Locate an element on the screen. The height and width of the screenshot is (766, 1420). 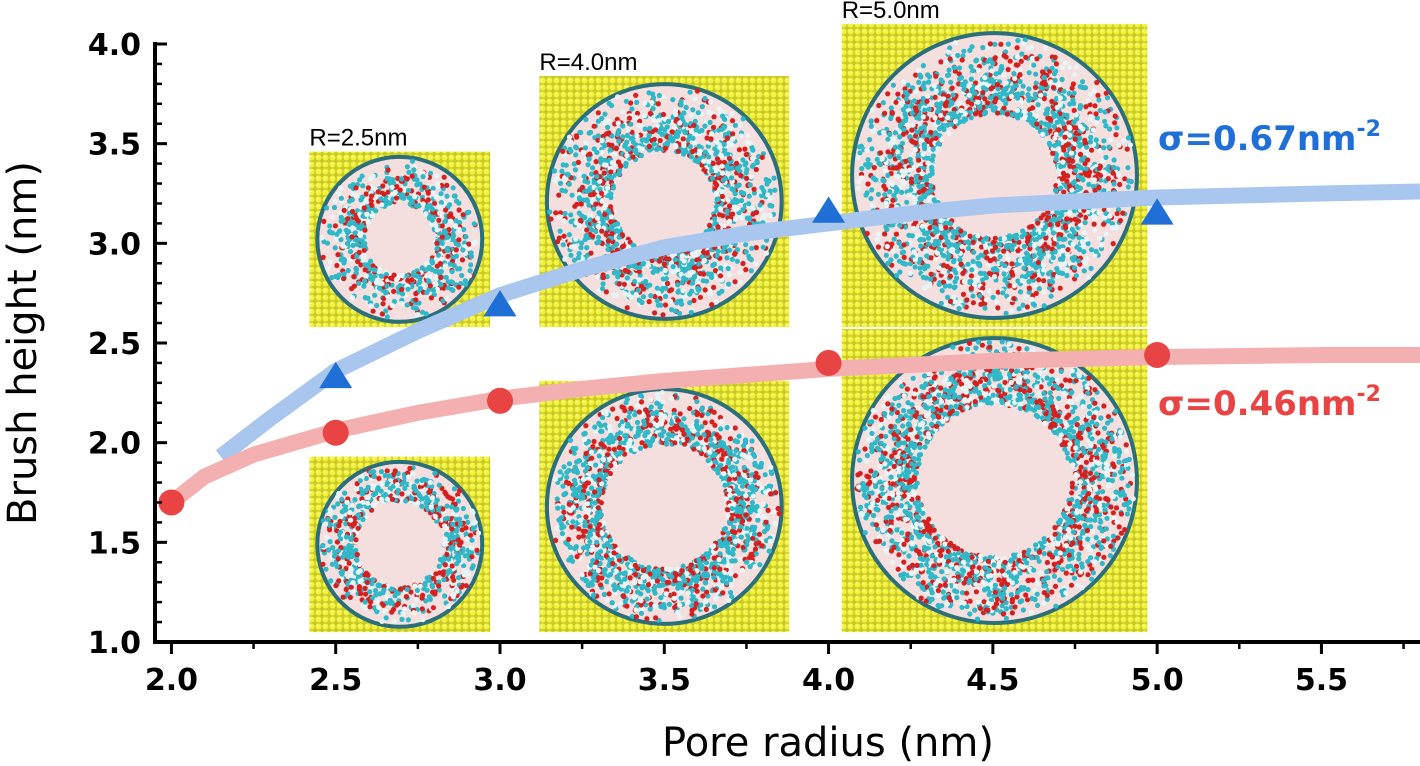
snapshot-radius-label: R=4.0nm is located at coordinates (588, 62).